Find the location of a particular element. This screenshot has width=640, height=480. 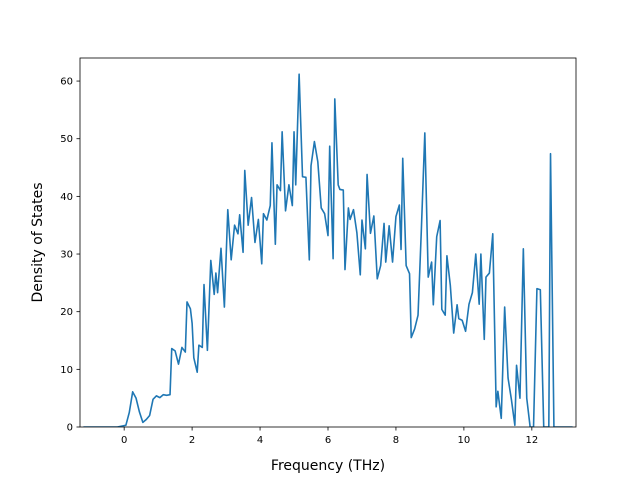

x-tick-label: 10 is located at coordinates (464, 440).